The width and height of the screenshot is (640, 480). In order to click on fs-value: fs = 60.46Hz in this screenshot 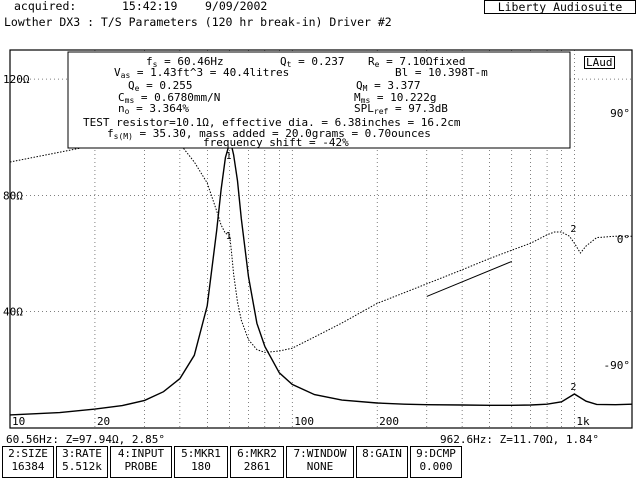, I will do `click(185, 62)`.